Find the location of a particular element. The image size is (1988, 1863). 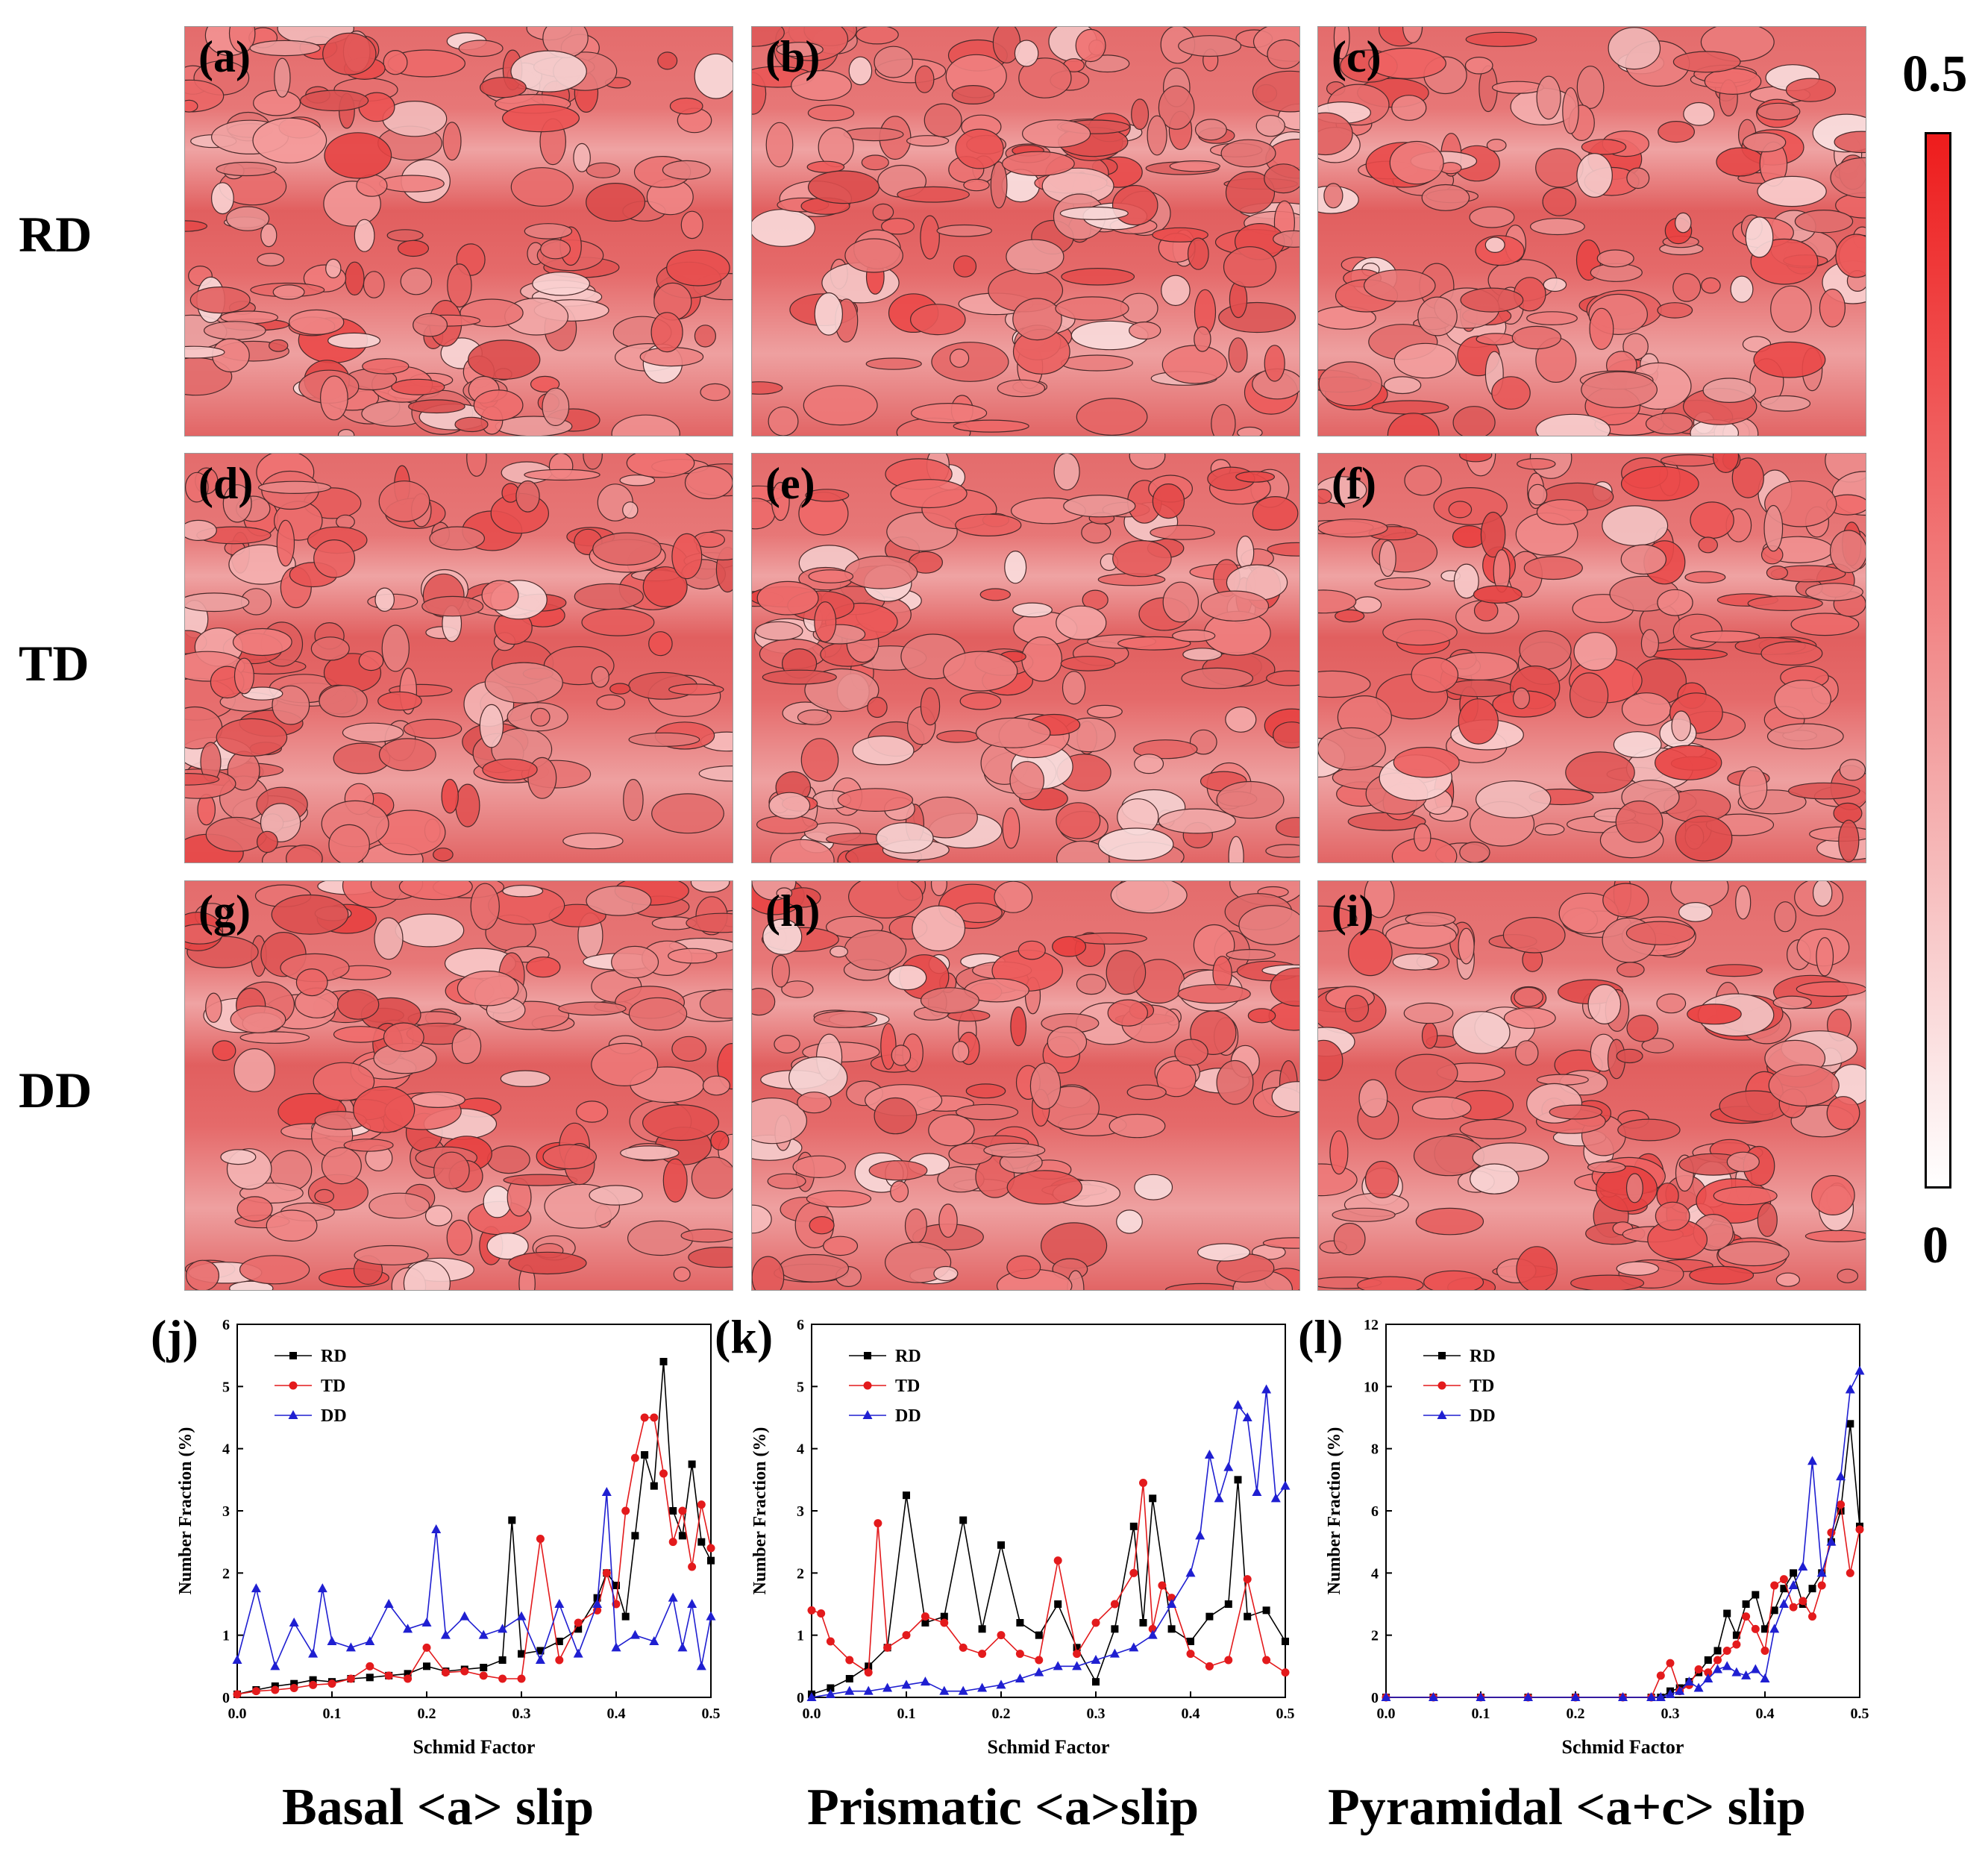

series-dd-line is located at coordinates (1623, 1535).